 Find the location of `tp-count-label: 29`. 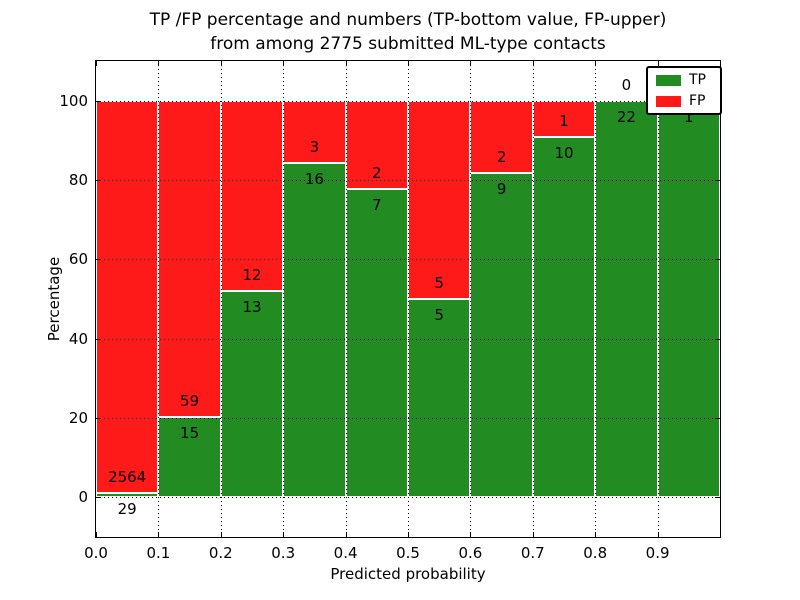

tp-count-label: 29 is located at coordinates (127, 508).